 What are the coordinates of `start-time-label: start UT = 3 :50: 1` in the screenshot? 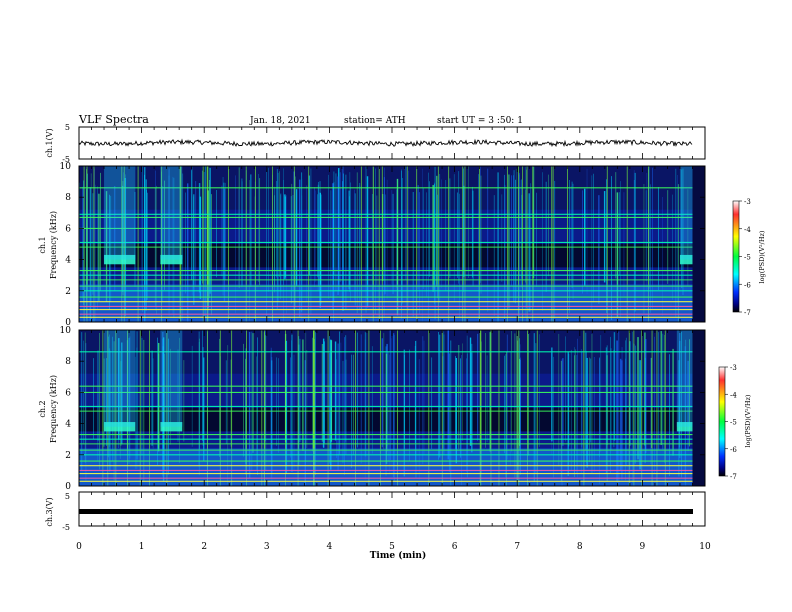 It's located at (480, 121).